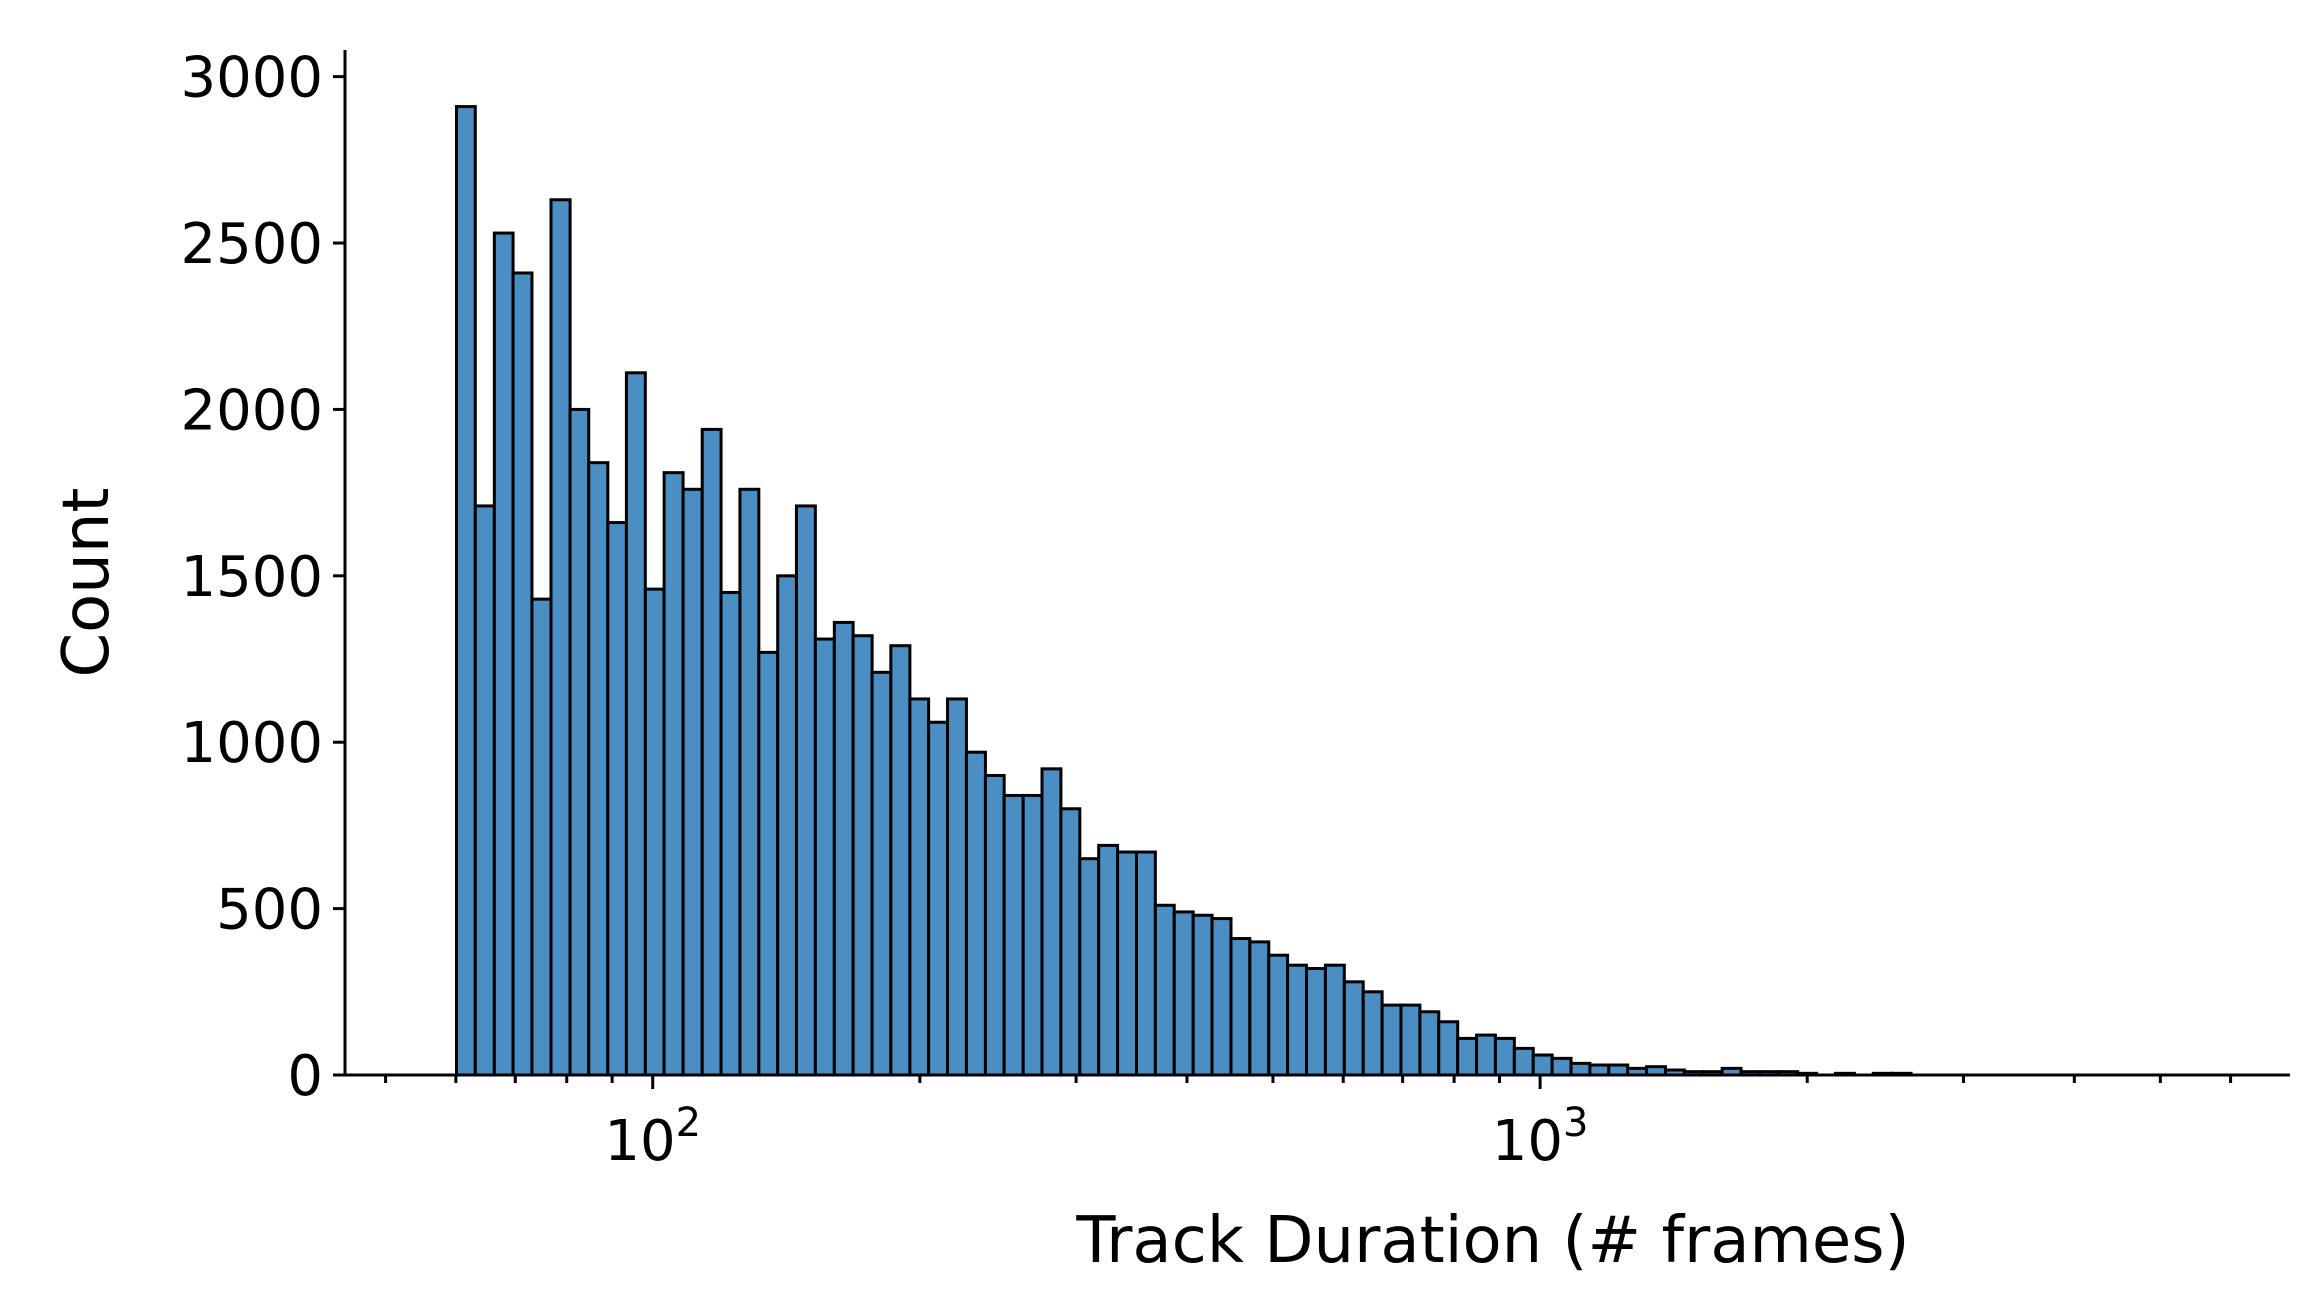  Describe the element at coordinates (251, 78) in the screenshot. I see `y-tick-label: 3000` at that location.